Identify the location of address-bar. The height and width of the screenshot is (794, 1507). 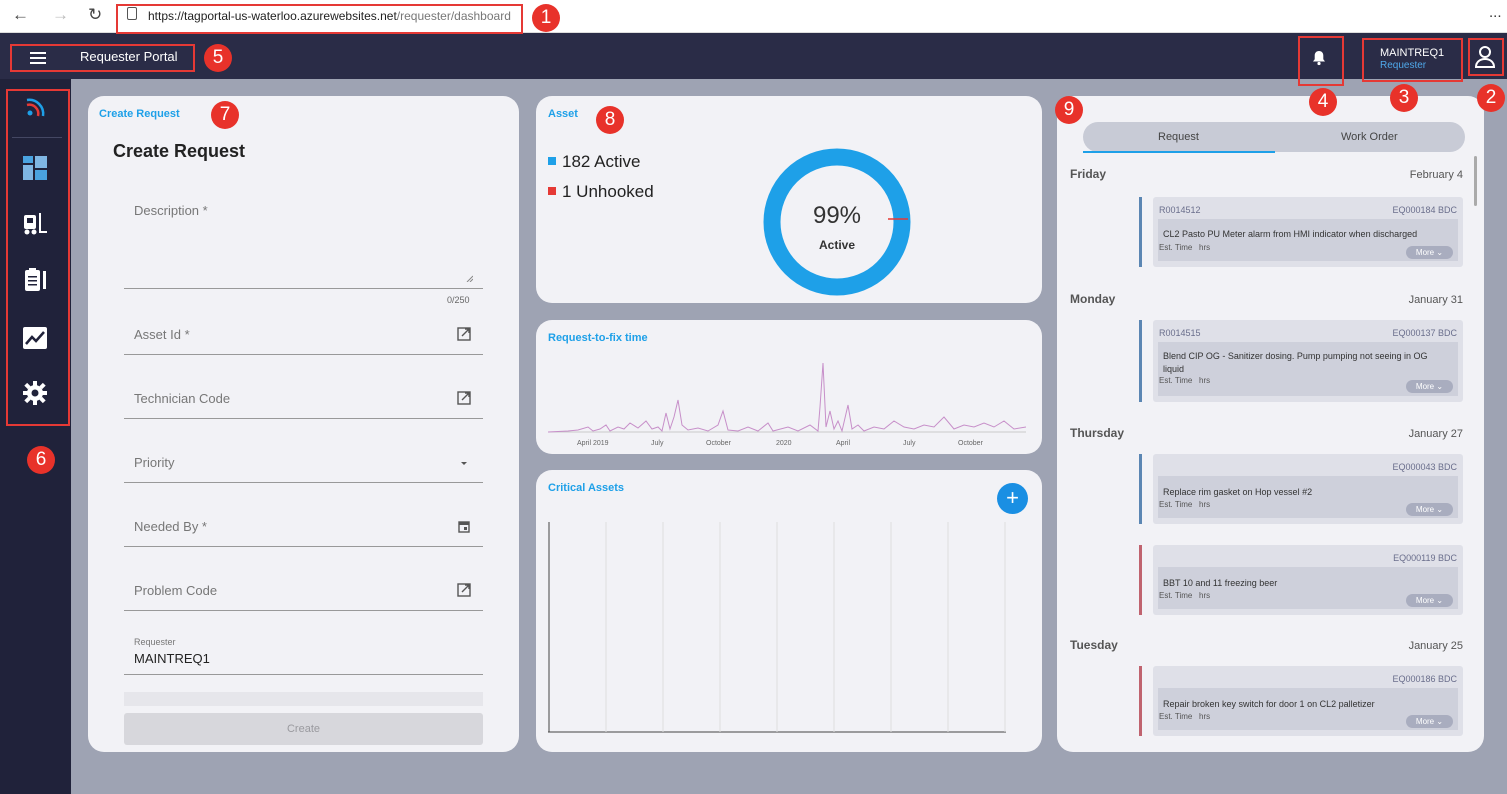
(793, 16).